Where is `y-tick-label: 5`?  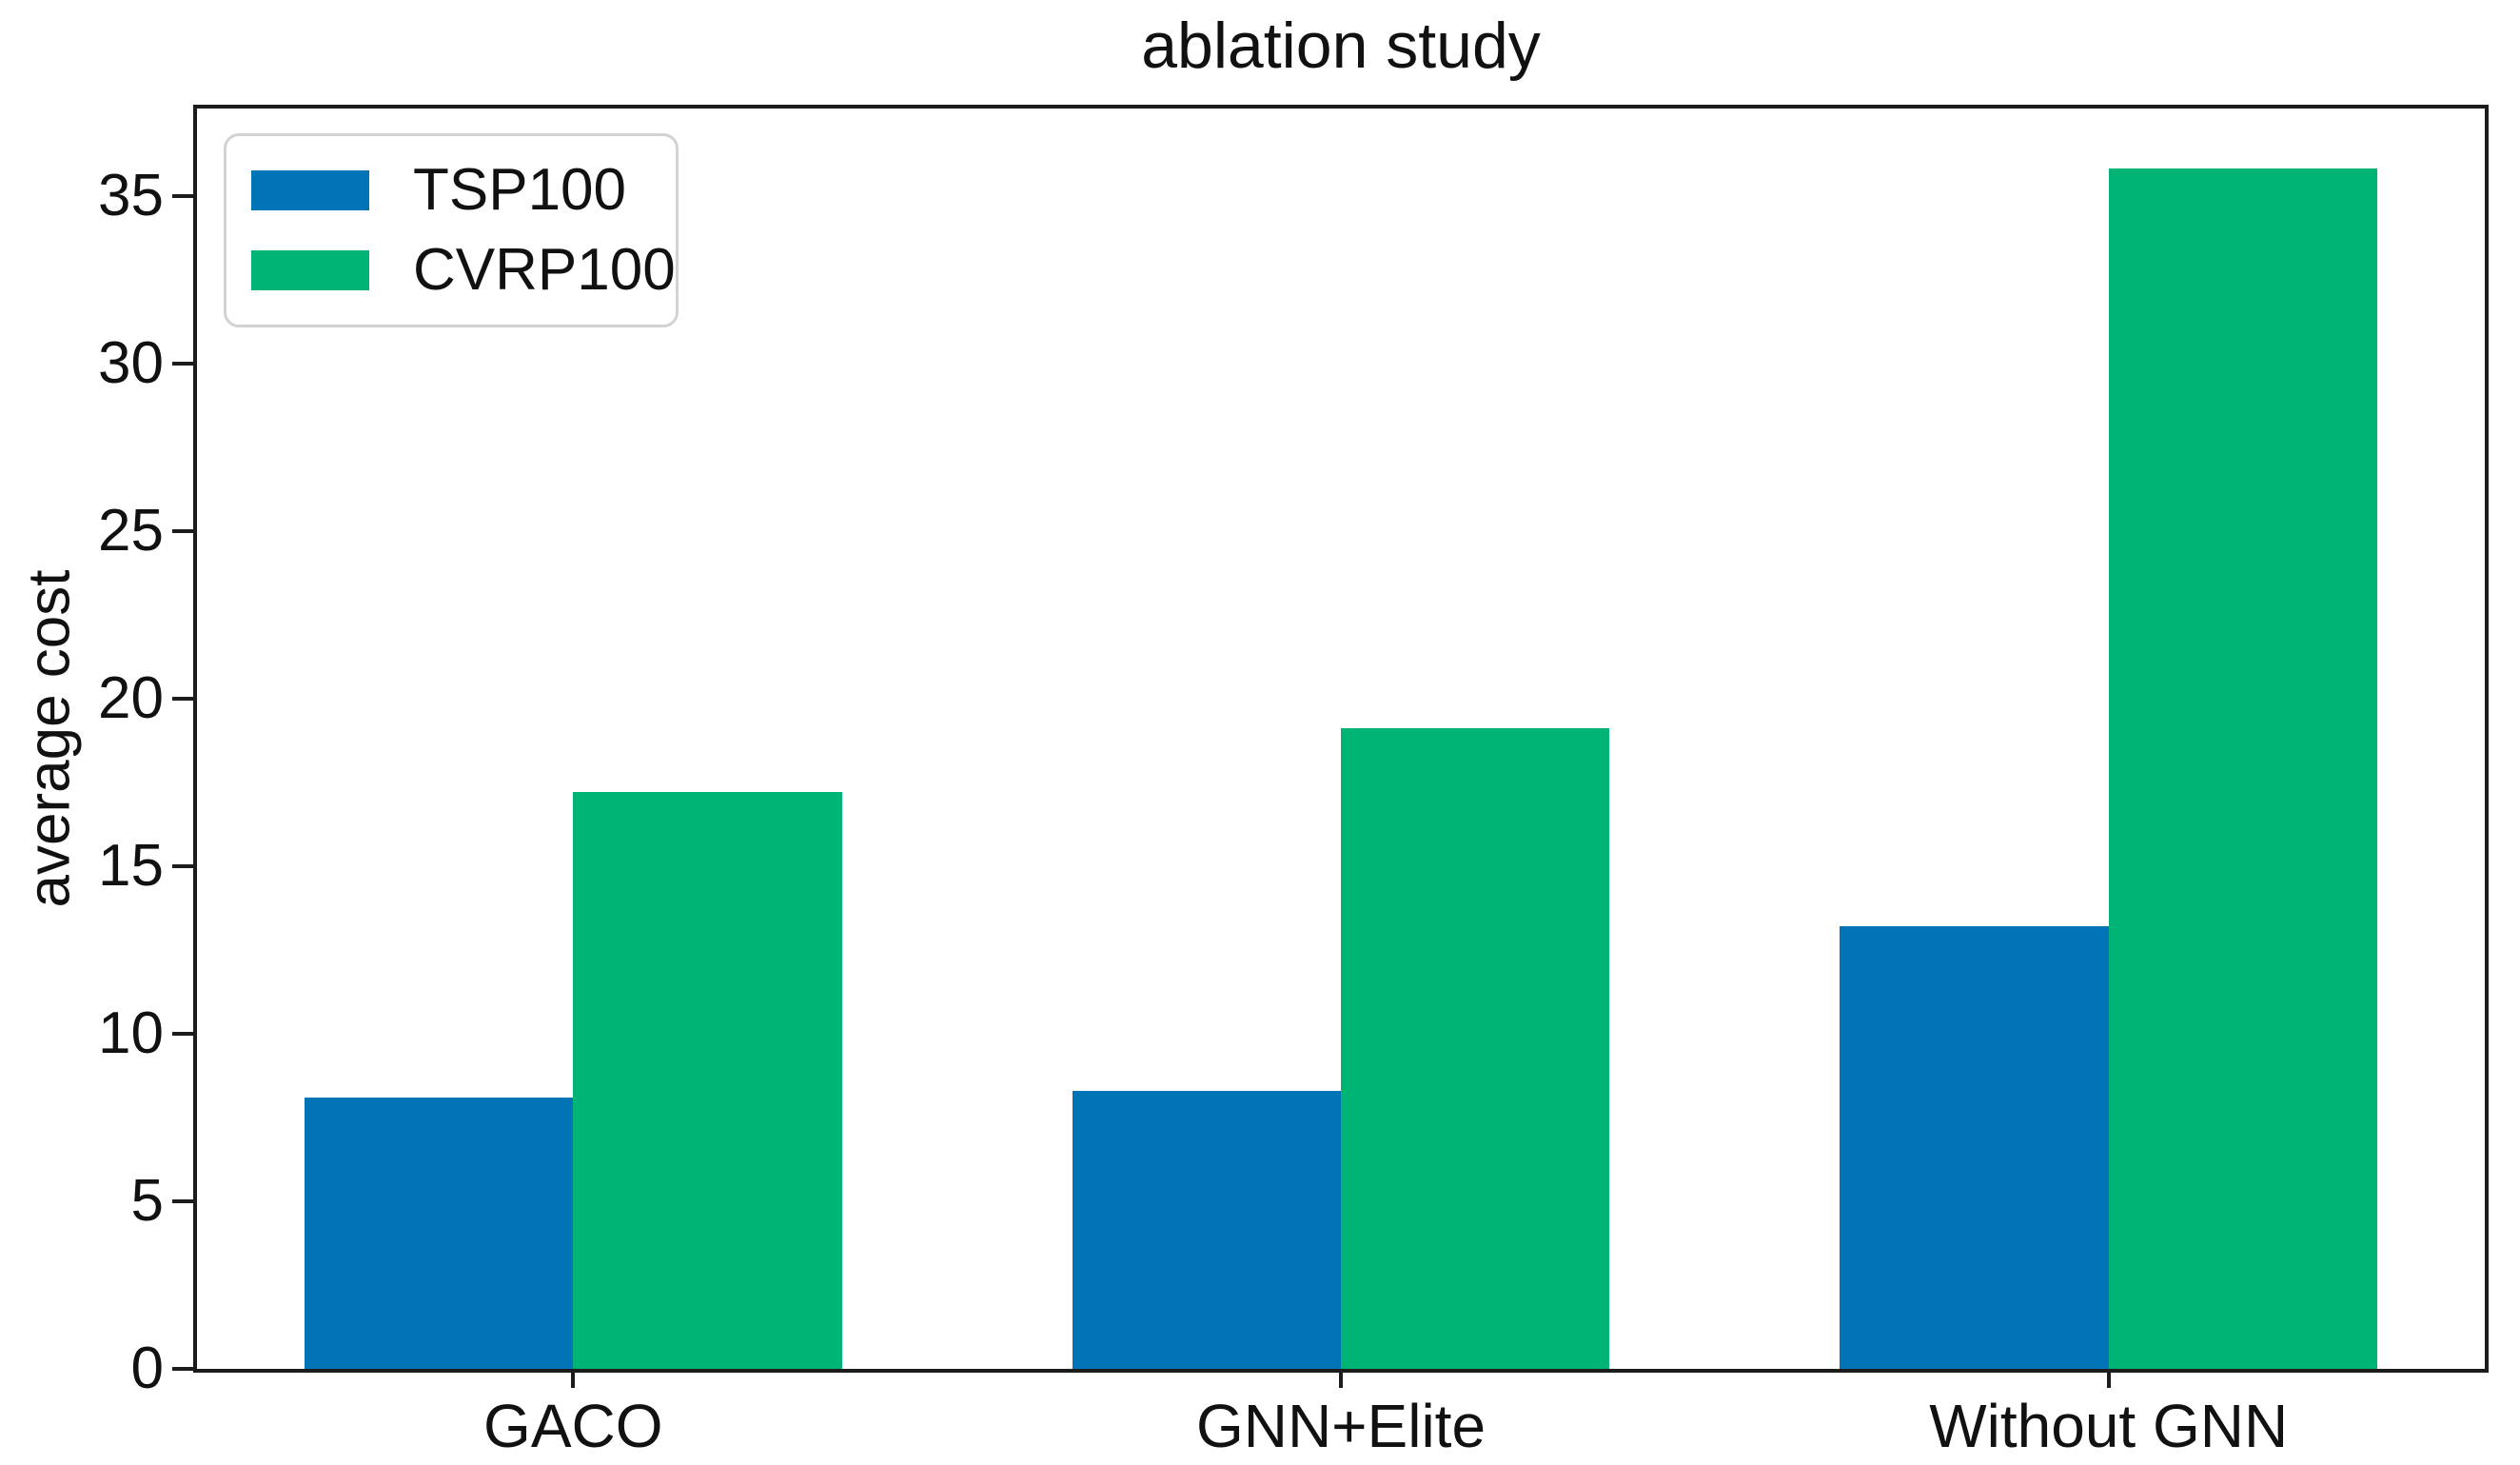 y-tick-label: 5 is located at coordinates (147, 1200).